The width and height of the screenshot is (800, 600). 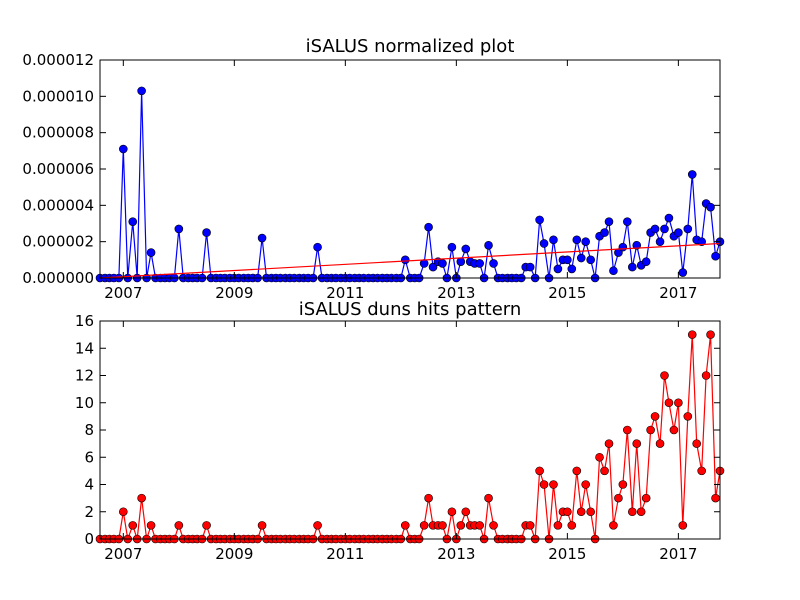 What do you see at coordinates (234, 554) in the screenshot?
I see `duns-x-tick-label: 2009` at bounding box center [234, 554].